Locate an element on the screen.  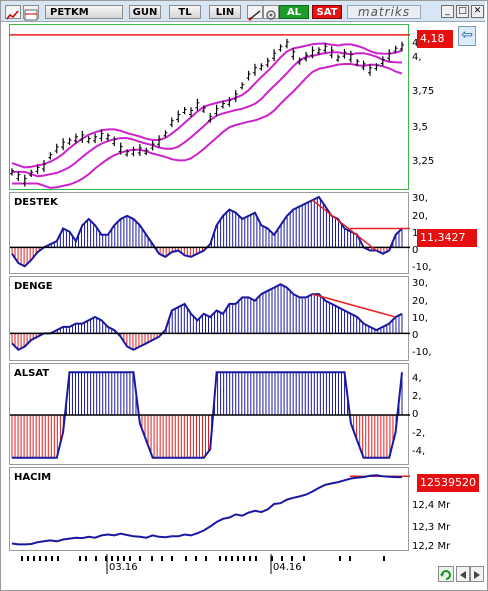
currency-button: TL is located at coordinates (185, 12).